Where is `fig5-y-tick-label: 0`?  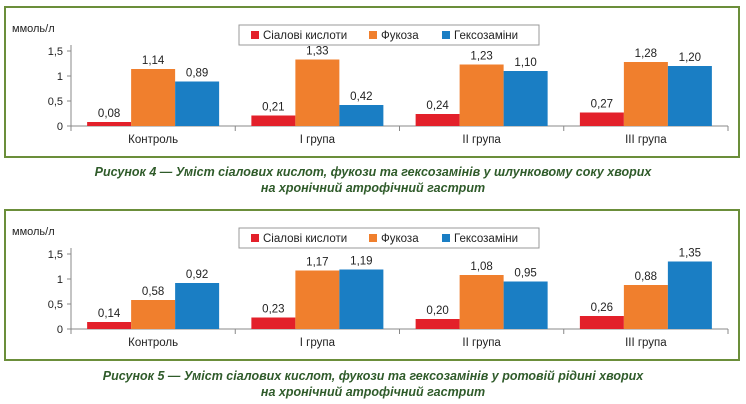 fig5-y-tick-label: 0 is located at coordinates (60, 330).